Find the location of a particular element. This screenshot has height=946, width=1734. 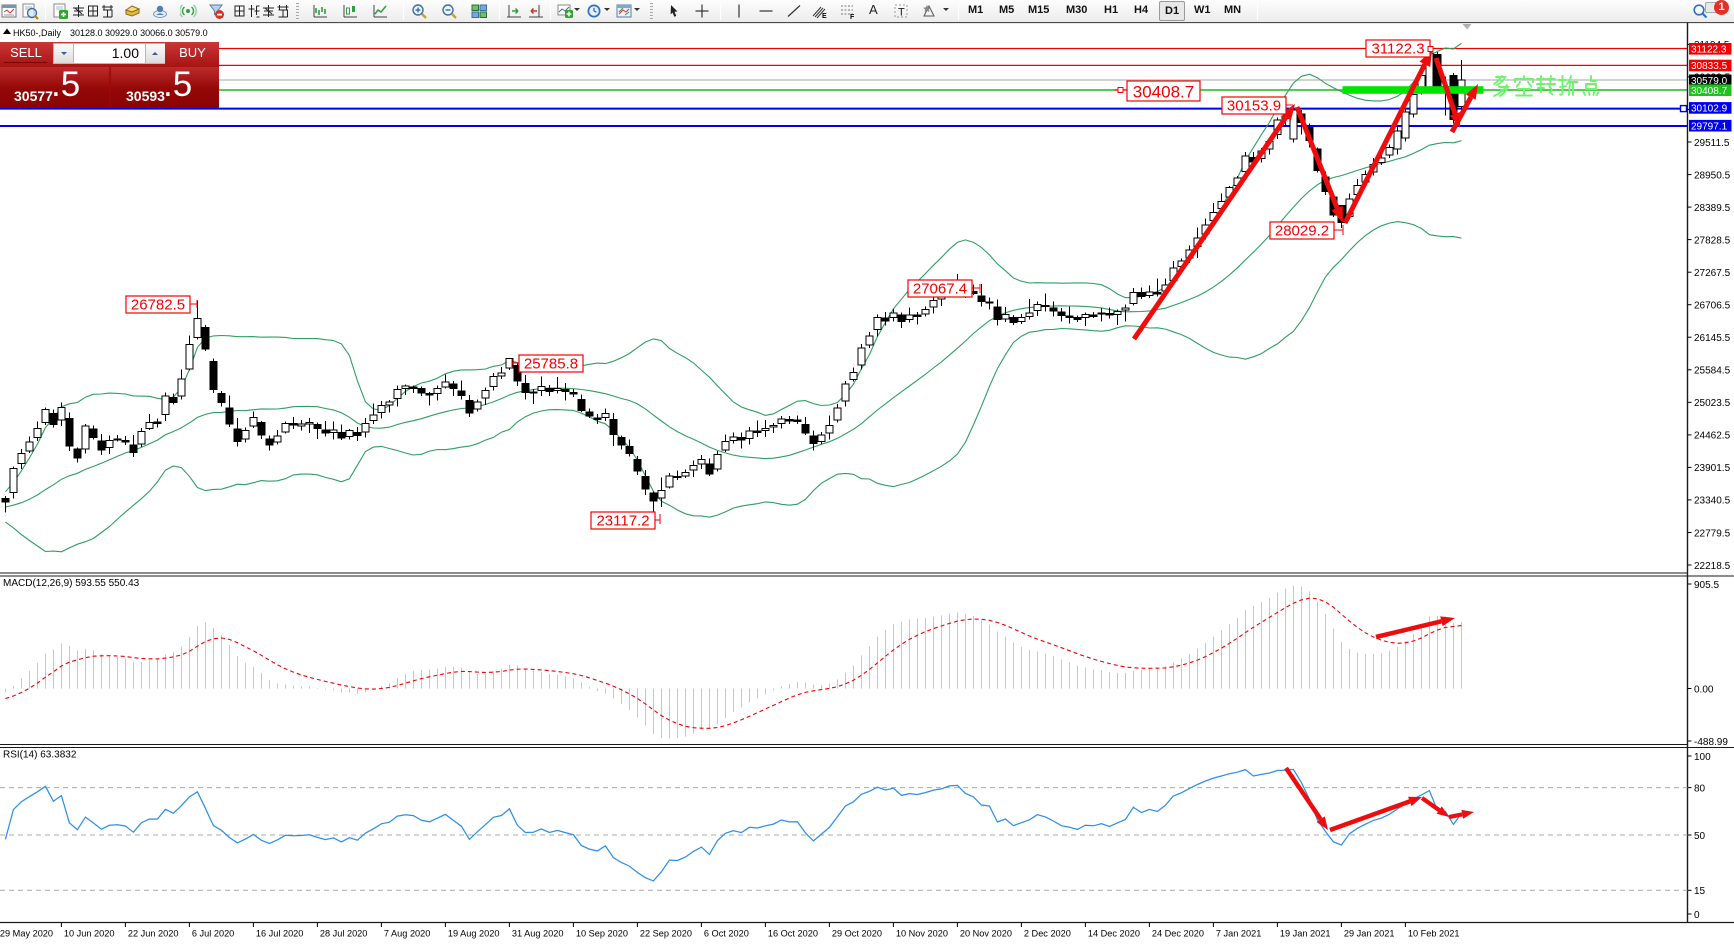

svg-text: 30153.9 is located at coordinates (1254, 106).